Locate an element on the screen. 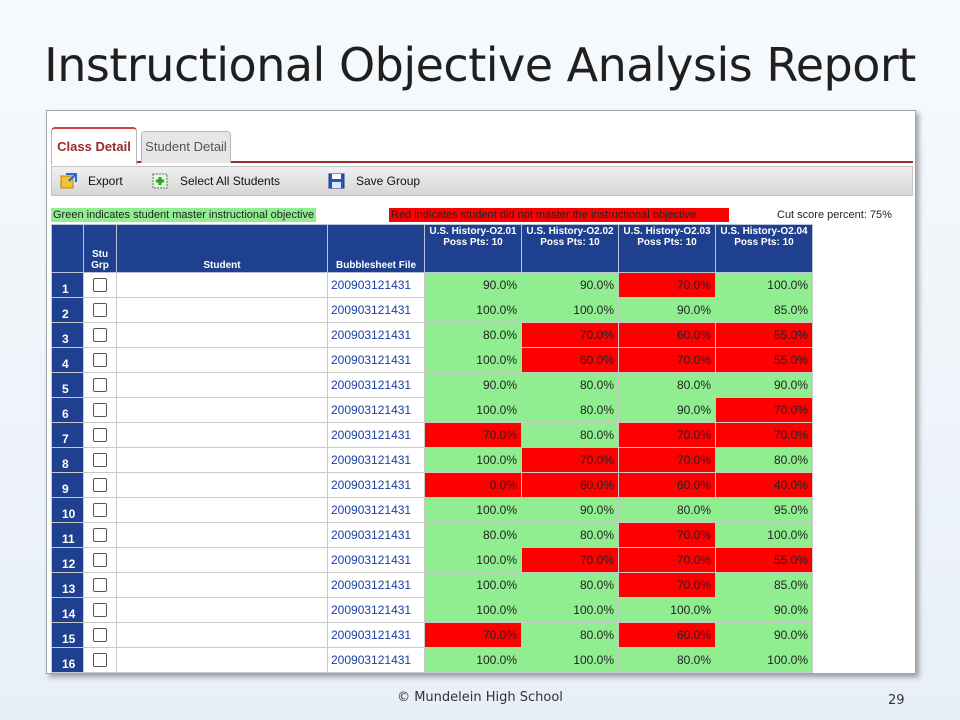  row-number: 3 is located at coordinates (67, 335).